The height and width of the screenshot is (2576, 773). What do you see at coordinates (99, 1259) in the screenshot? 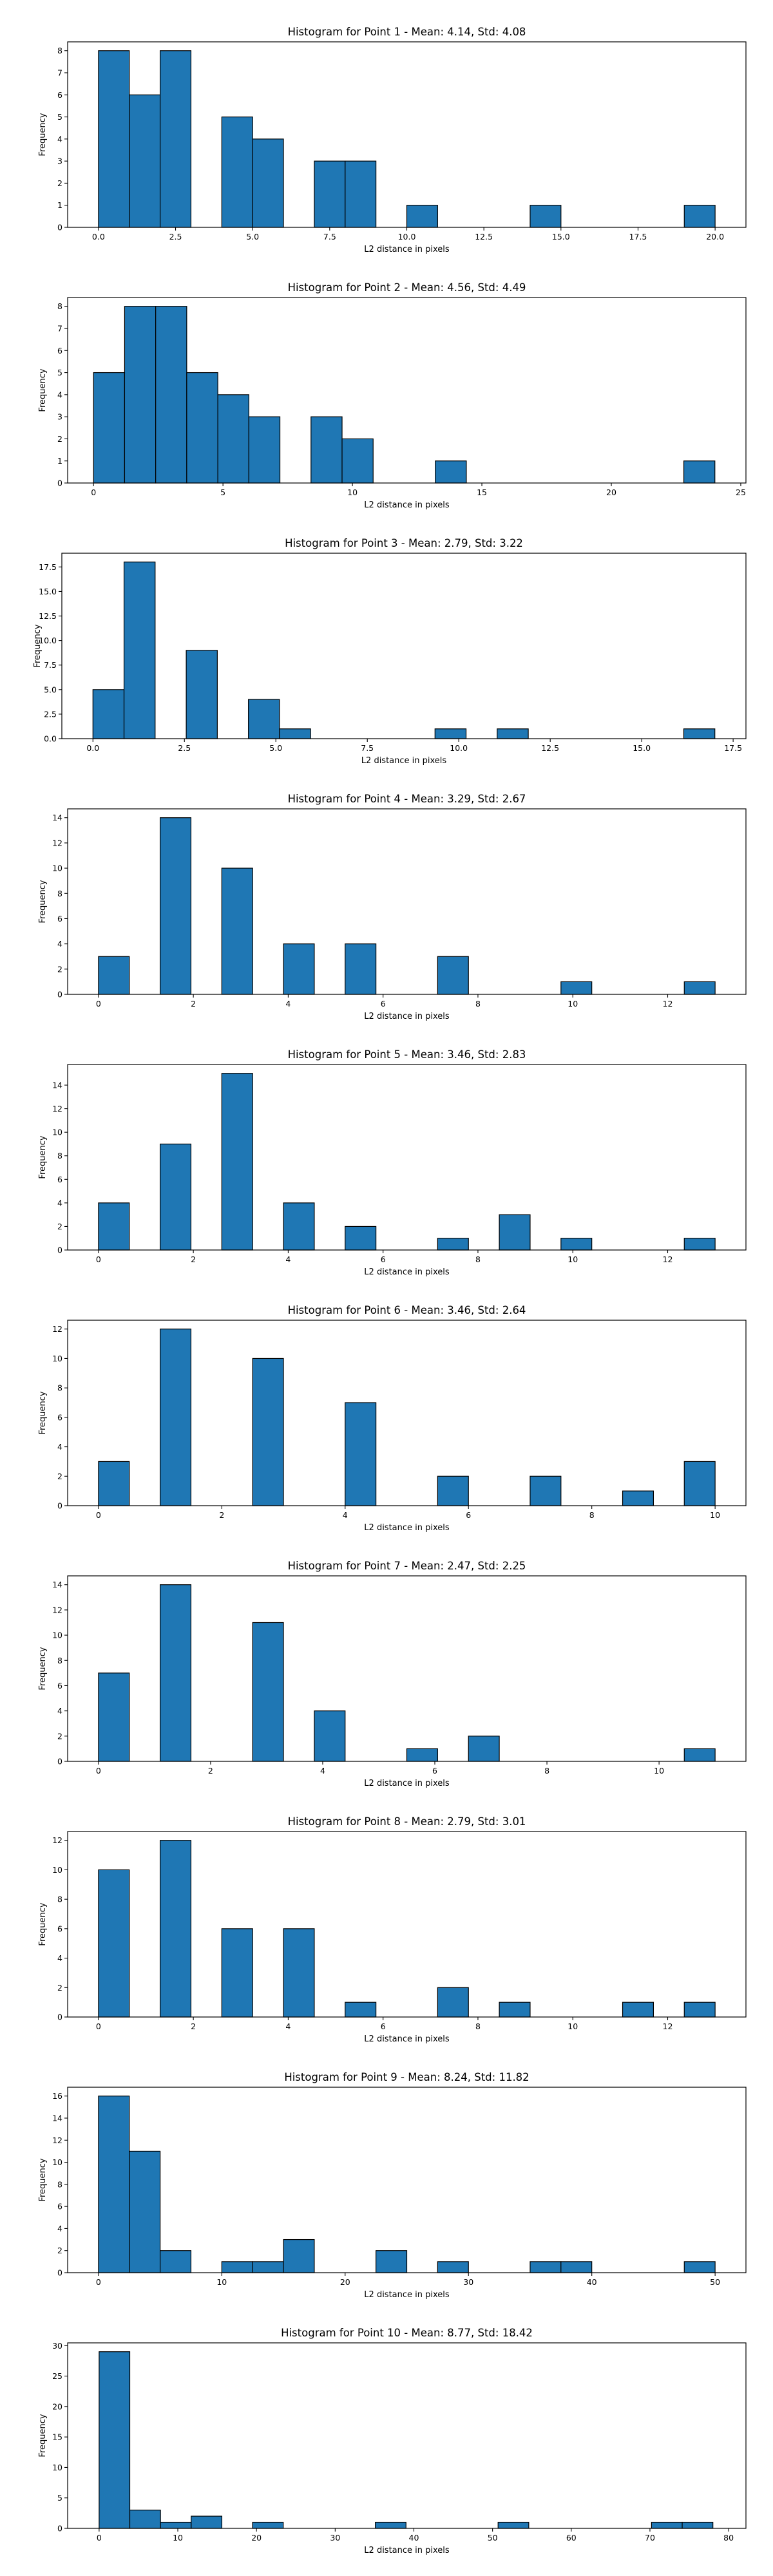
I see `x-tick-label: 0` at bounding box center [99, 1259].